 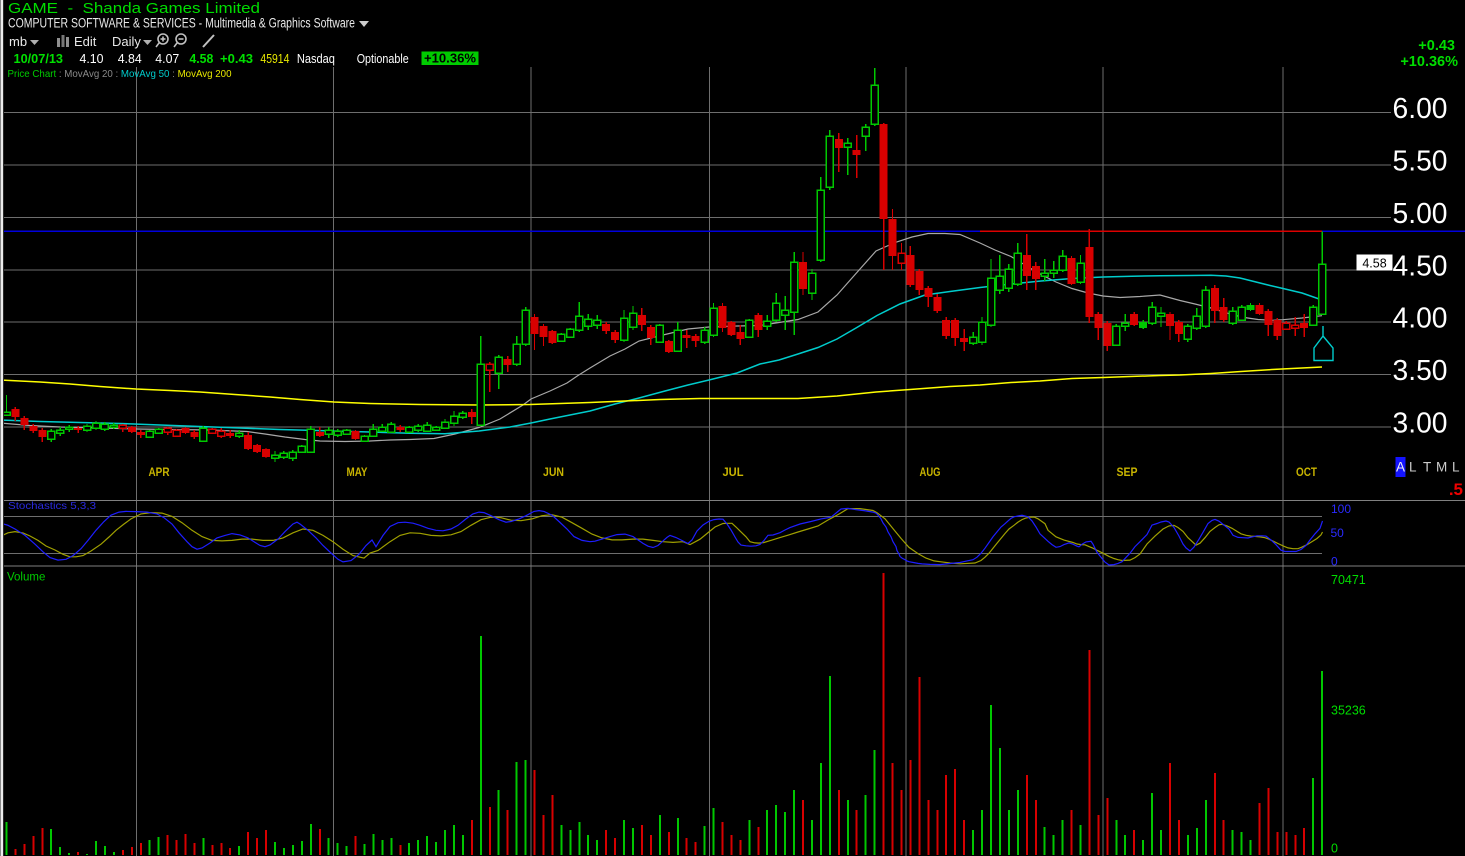 I want to click on svg-text: 45914, so click(x=274, y=58).